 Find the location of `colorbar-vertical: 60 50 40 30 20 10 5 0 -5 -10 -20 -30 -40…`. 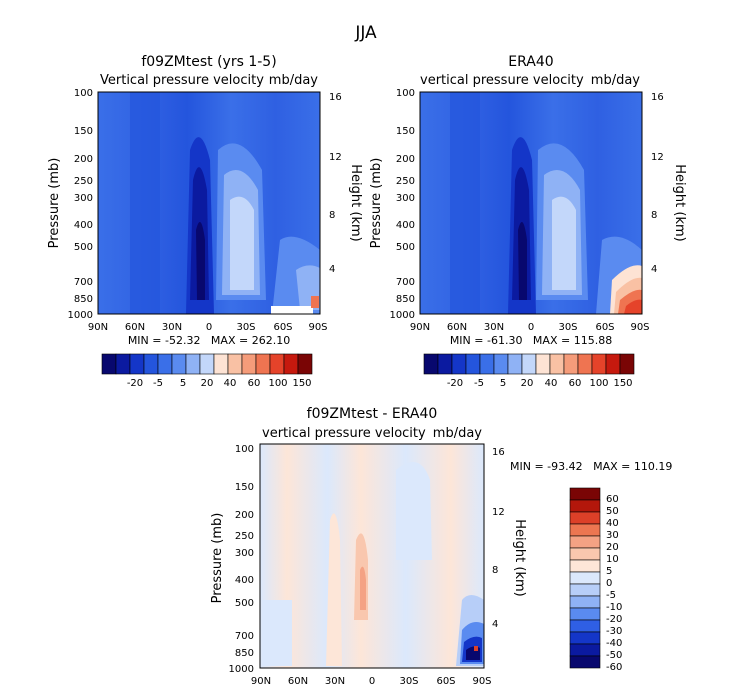

colorbar-vertical: 60 50 40 30 20 10 5 0 -5 -10 -20 -30 -40… is located at coordinates (595, 580).